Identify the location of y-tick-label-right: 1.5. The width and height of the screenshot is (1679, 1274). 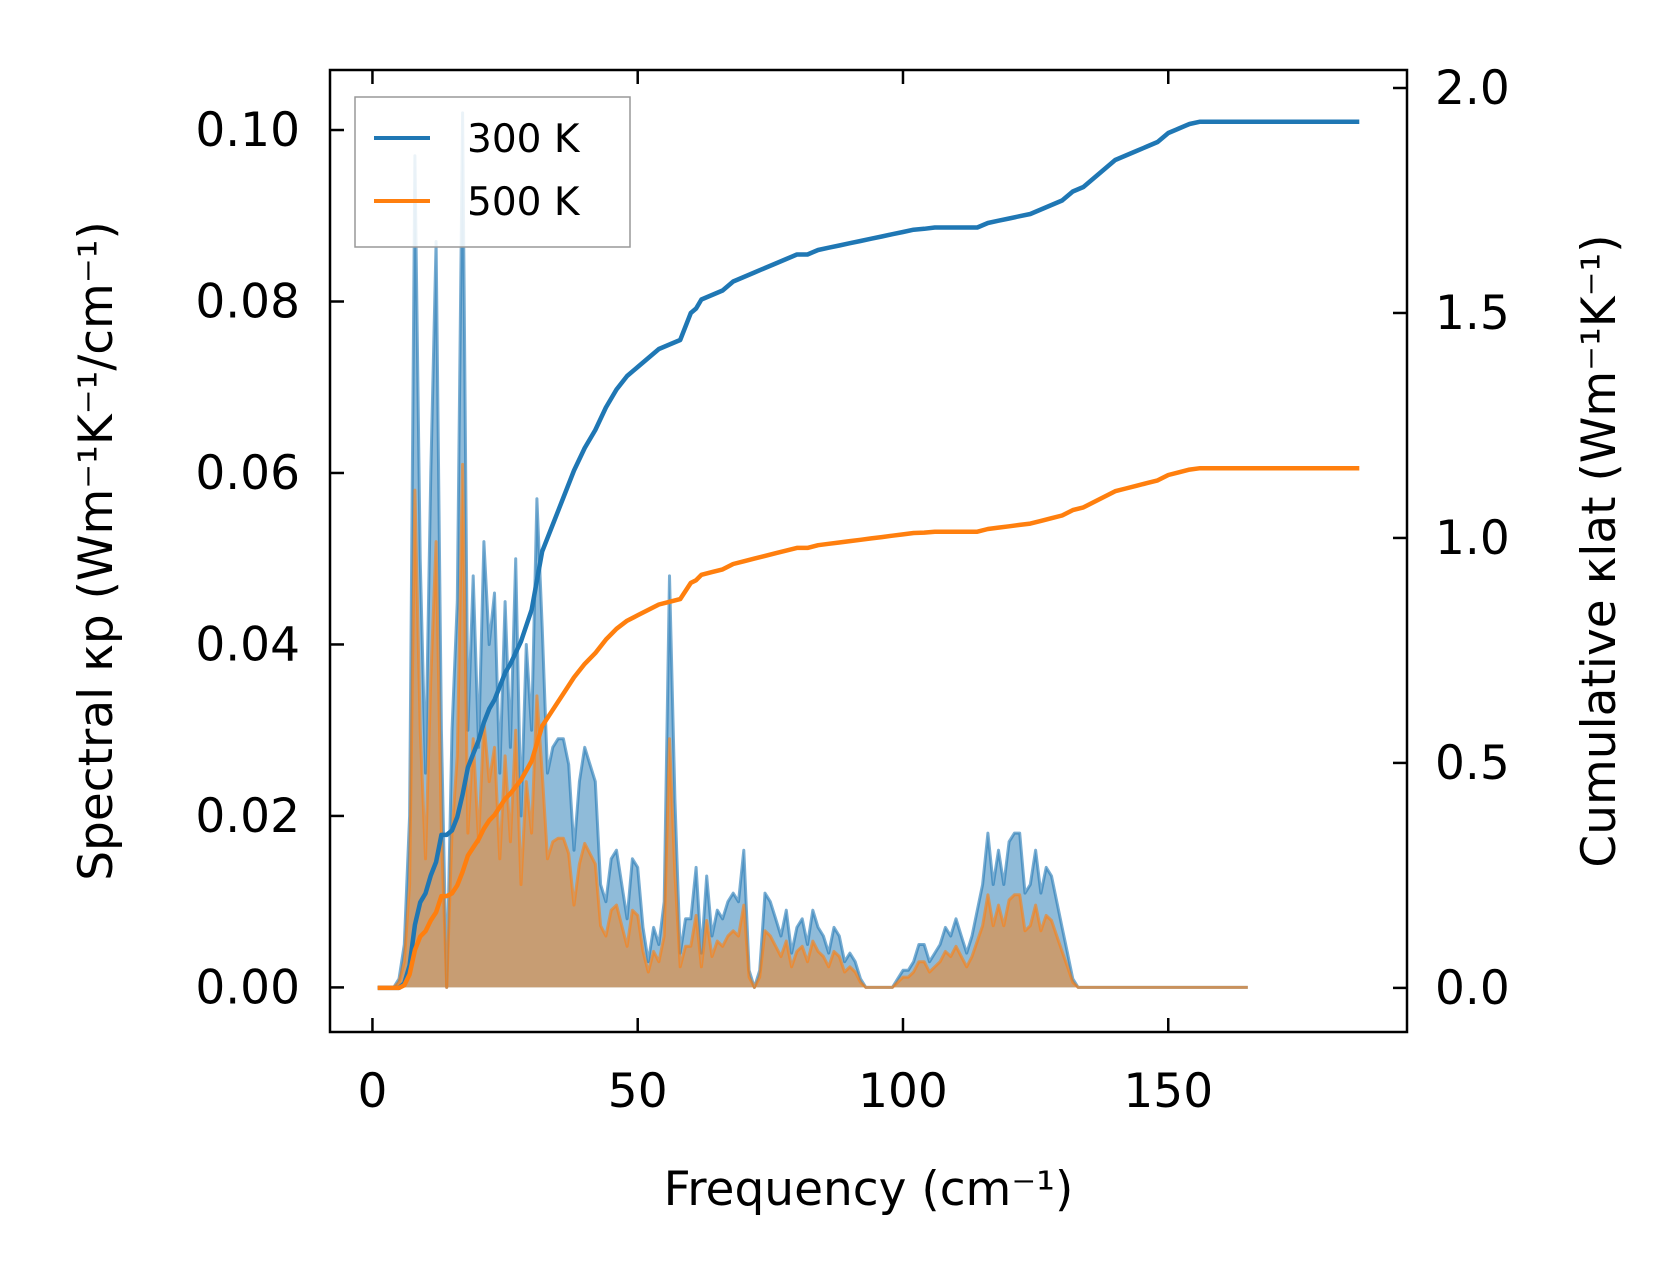
(1472, 313).